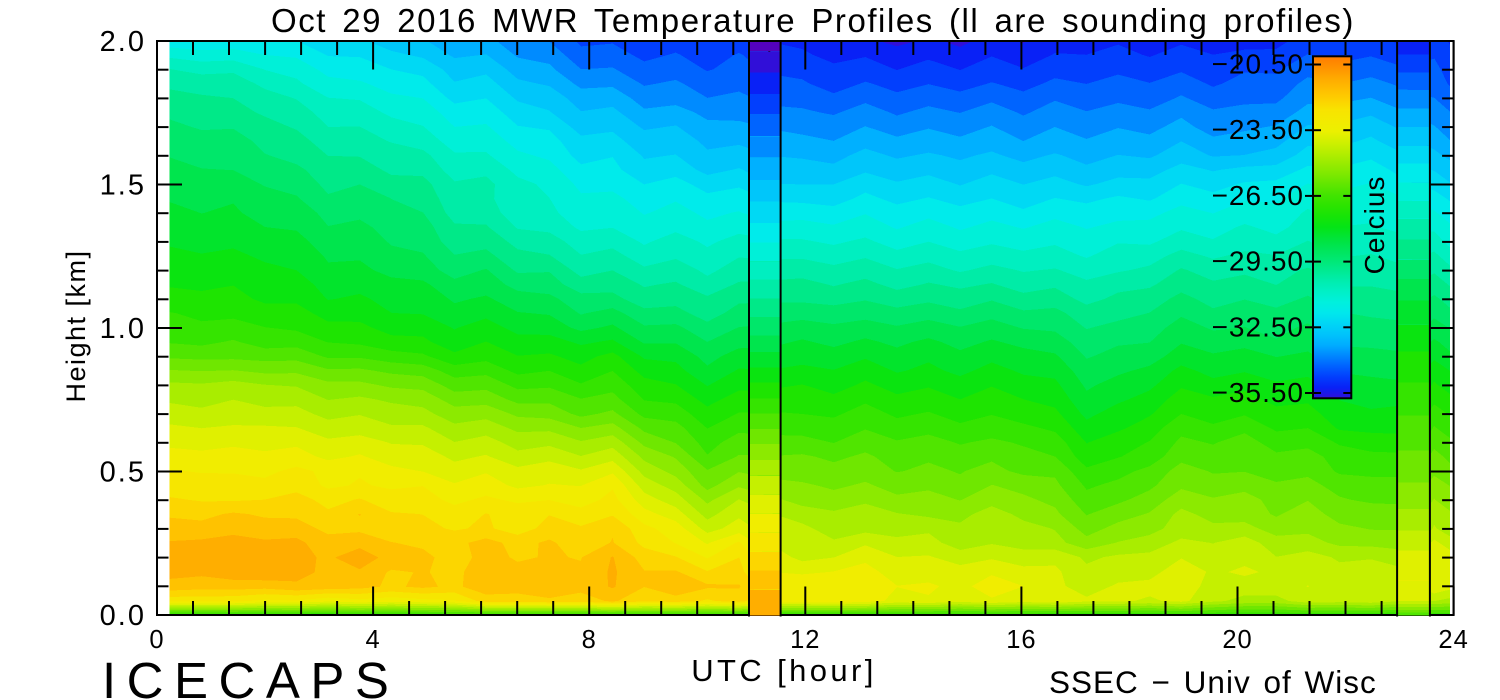 The image size is (1500, 700). What do you see at coordinates (123, 42) in the screenshot?
I see `svg-text: 2.0` at bounding box center [123, 42].